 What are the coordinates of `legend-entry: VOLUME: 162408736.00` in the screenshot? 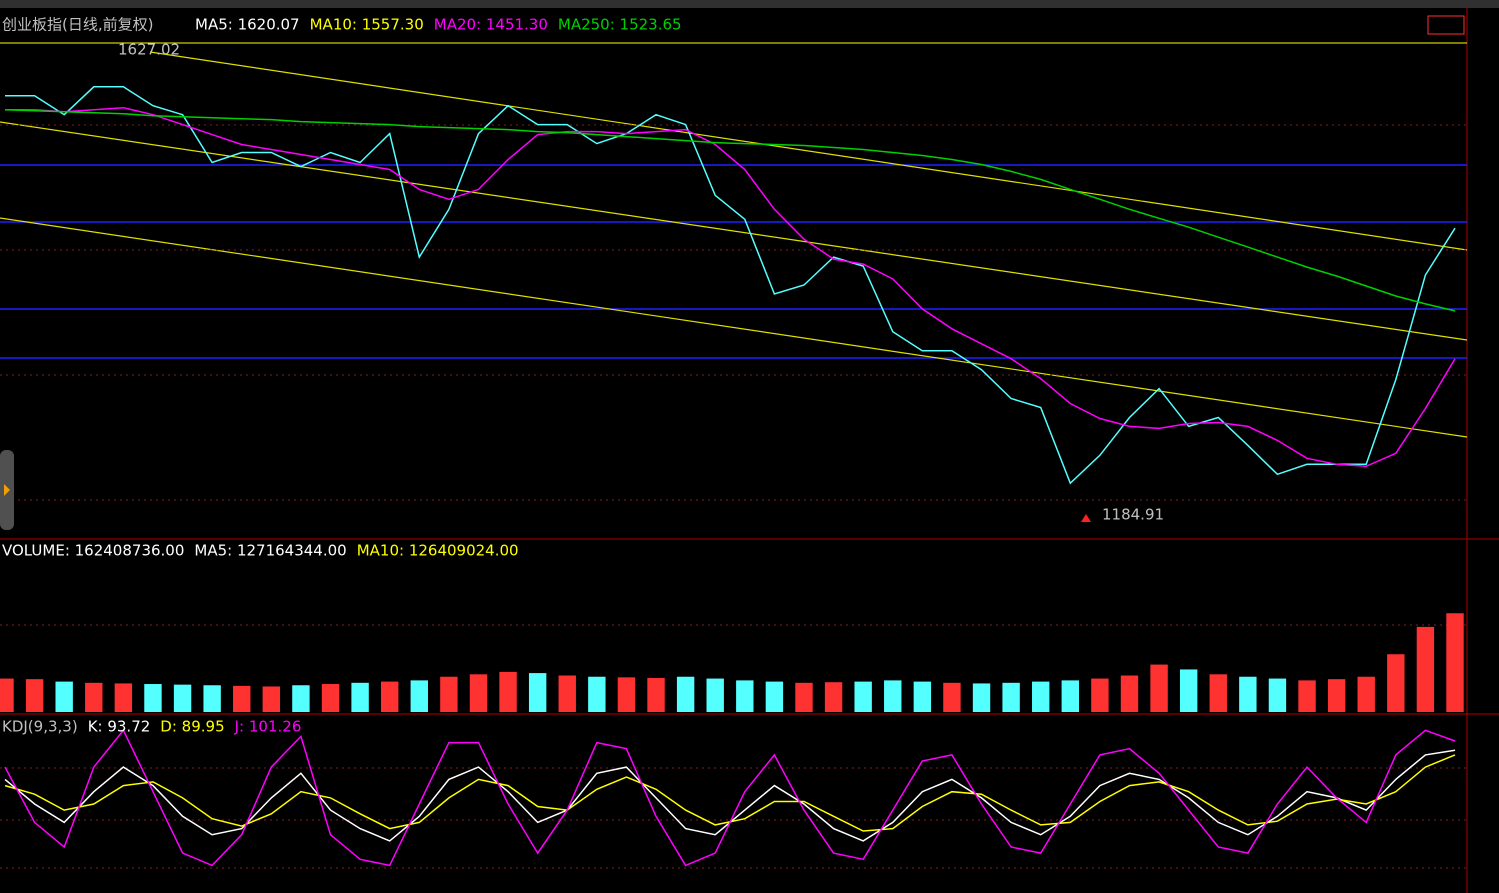 It's located at (93, 551).